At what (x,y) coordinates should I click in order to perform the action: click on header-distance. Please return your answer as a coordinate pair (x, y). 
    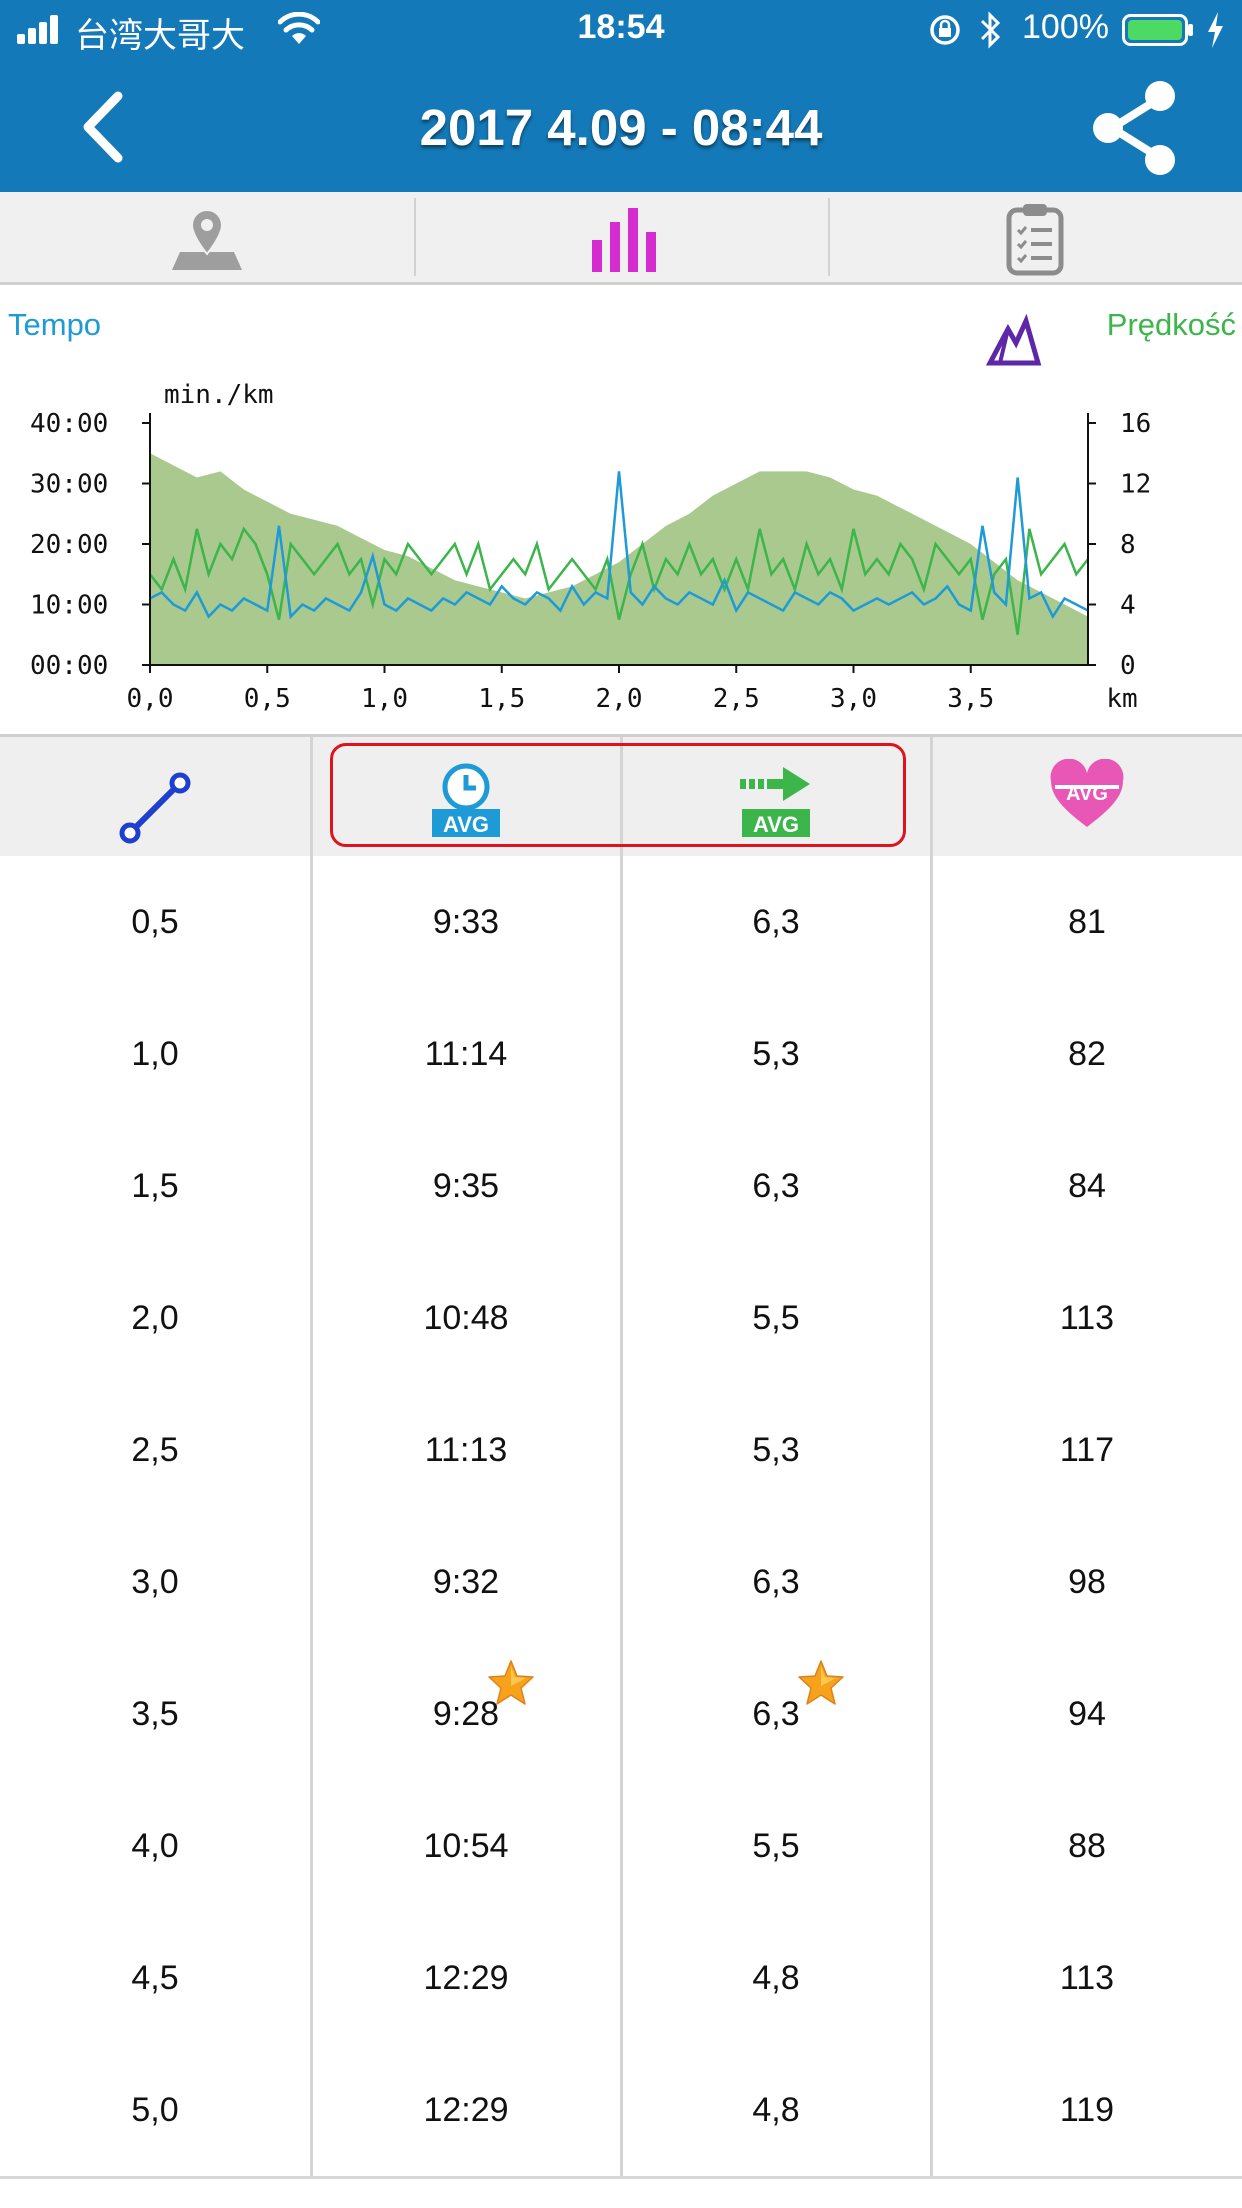
    Looking at the image, I should click on (155, 798).